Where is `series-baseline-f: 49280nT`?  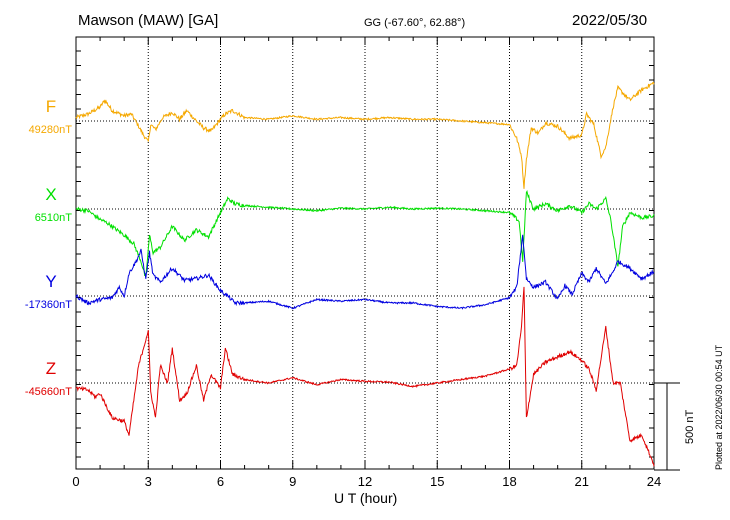
series-baseline-f: 49280nT is located at coordinates (51, 130).